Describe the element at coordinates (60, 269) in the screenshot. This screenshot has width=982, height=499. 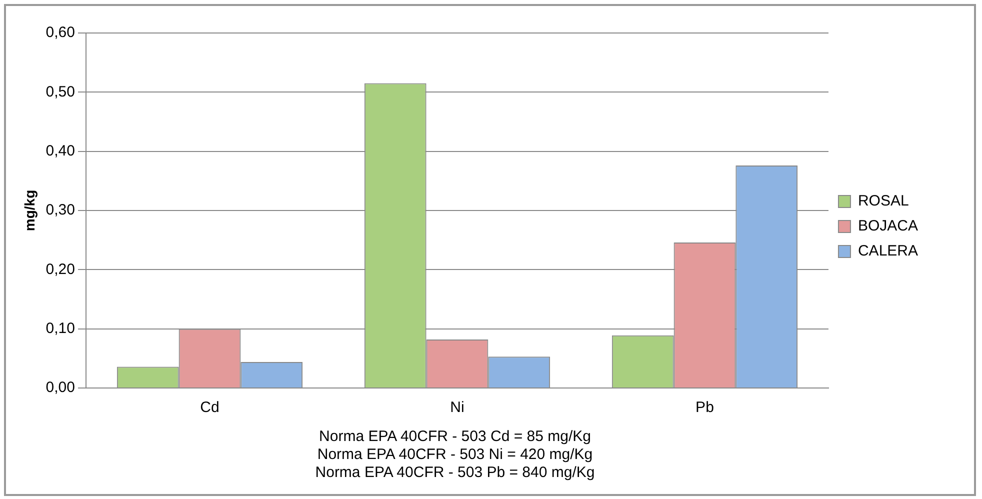
I see `y-tick-label: 0,20` at that location.